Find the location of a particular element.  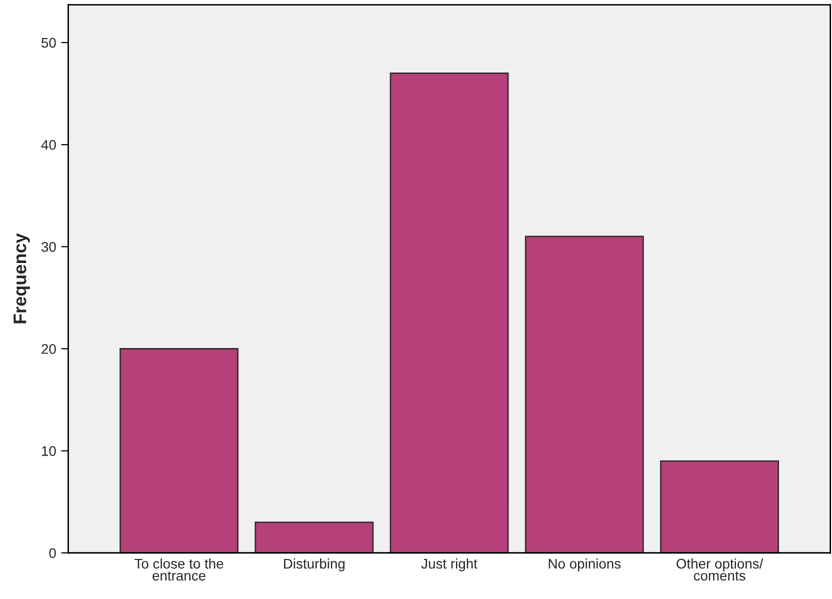

y-tick-label: 0 is located at coordinates (52, 553).